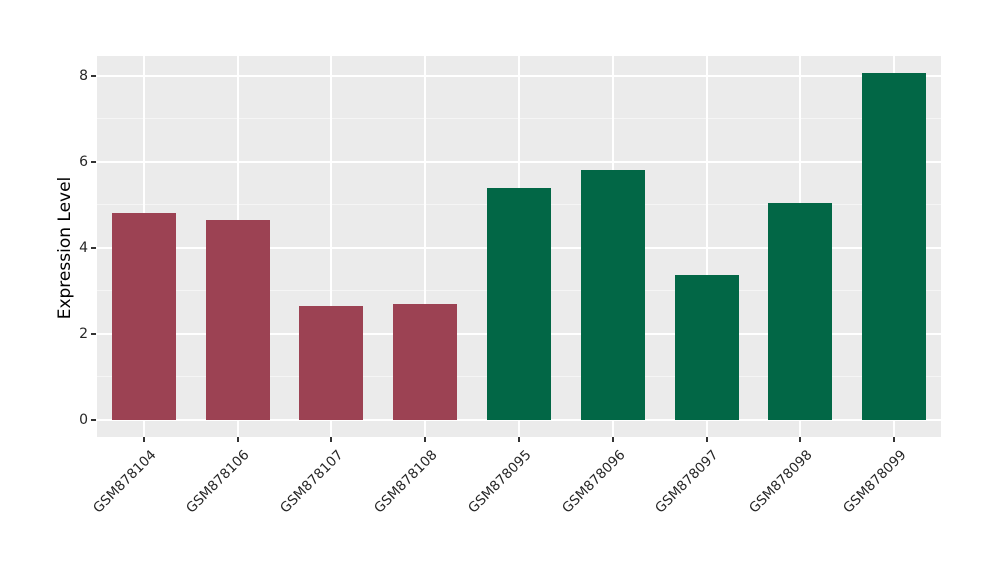 The image size is (1000, 580). Describe the element at coordinates (612, 295) in the screenshot. I see `bar-GSM878096` at that location.